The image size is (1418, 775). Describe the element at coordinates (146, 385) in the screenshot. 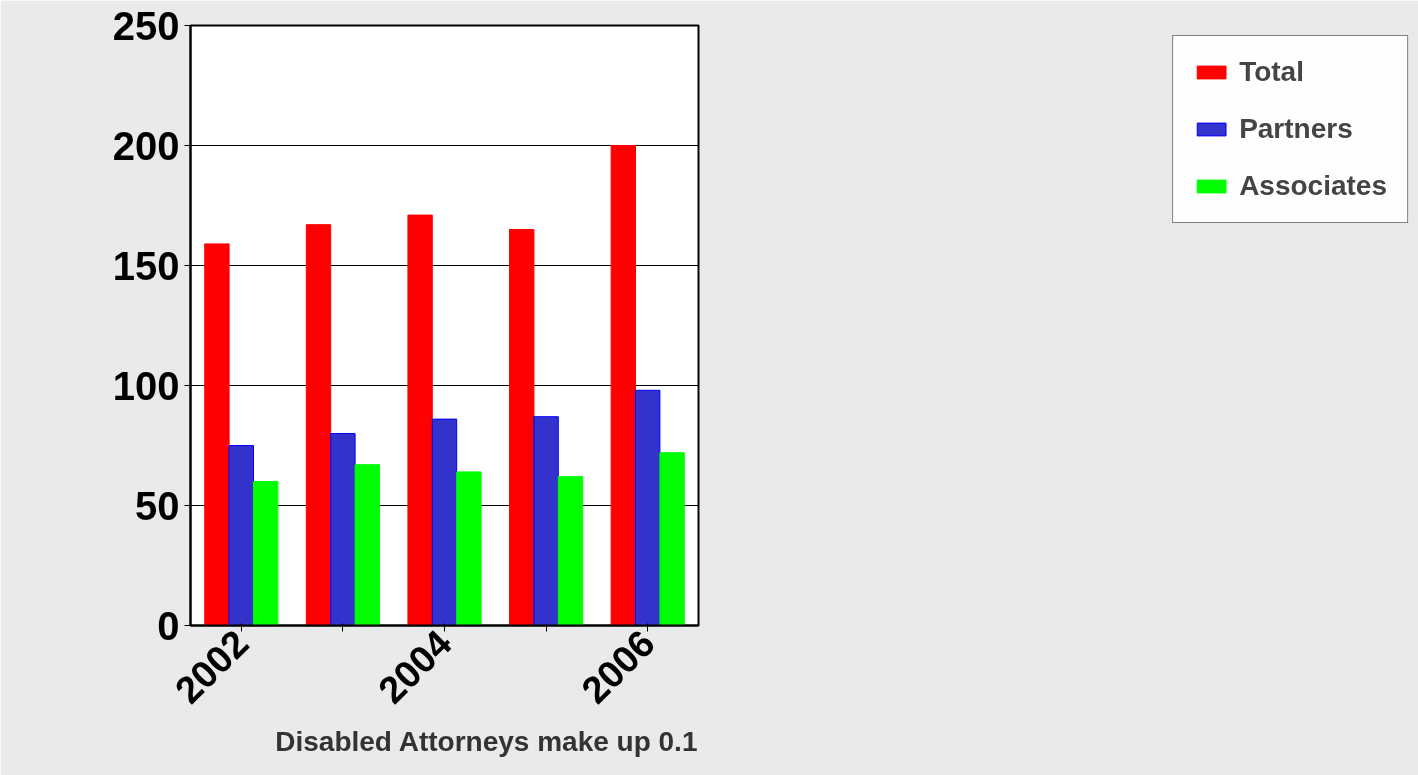

I see `y-tick-label: 100` at that location.